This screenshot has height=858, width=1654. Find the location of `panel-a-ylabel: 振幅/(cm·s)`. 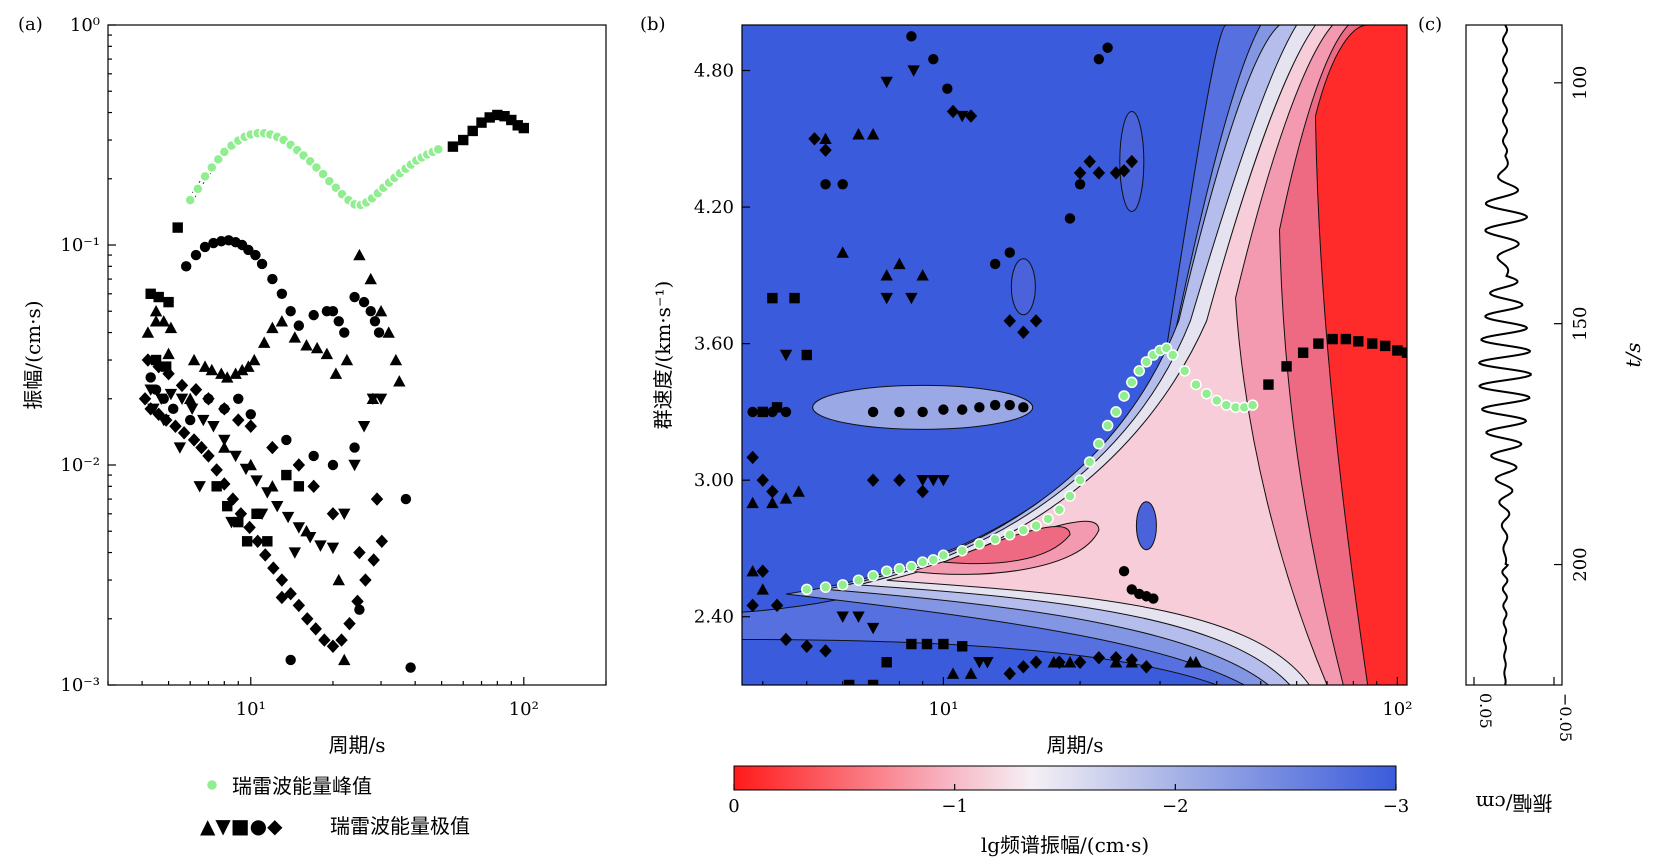

panel-a-ylabel: 振幅/(cm·s) is located at coordinates (33, 354).